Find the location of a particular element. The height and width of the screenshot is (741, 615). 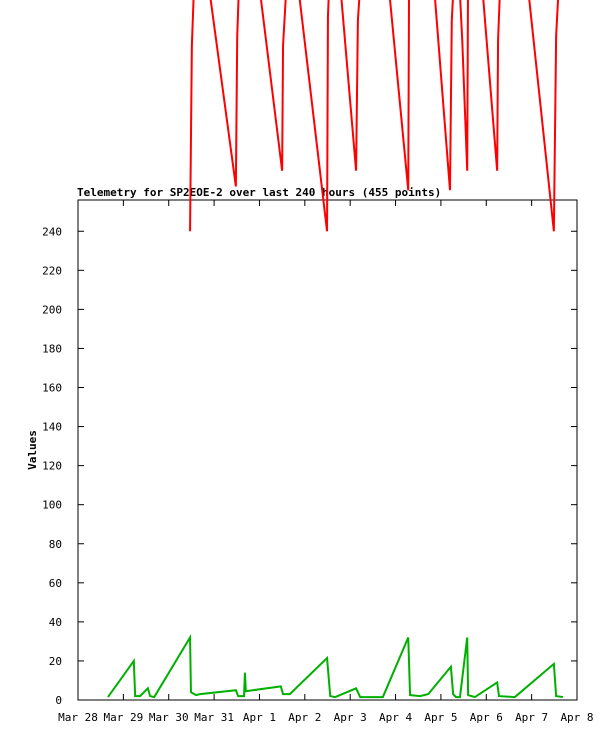

x-tick-label: Apr 8 is located at coordinates (576, 717).